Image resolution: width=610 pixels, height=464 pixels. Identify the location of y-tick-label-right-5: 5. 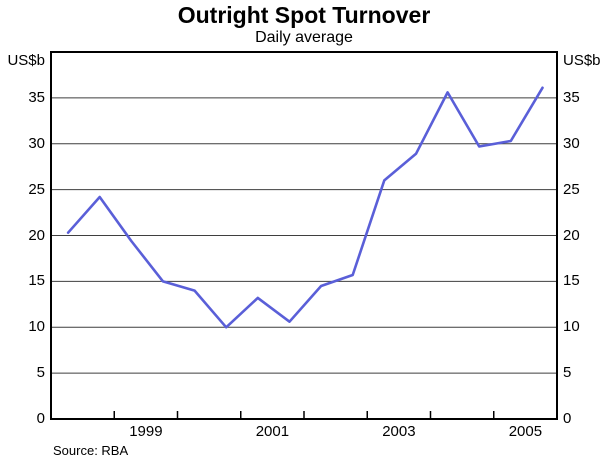
(567, 373).